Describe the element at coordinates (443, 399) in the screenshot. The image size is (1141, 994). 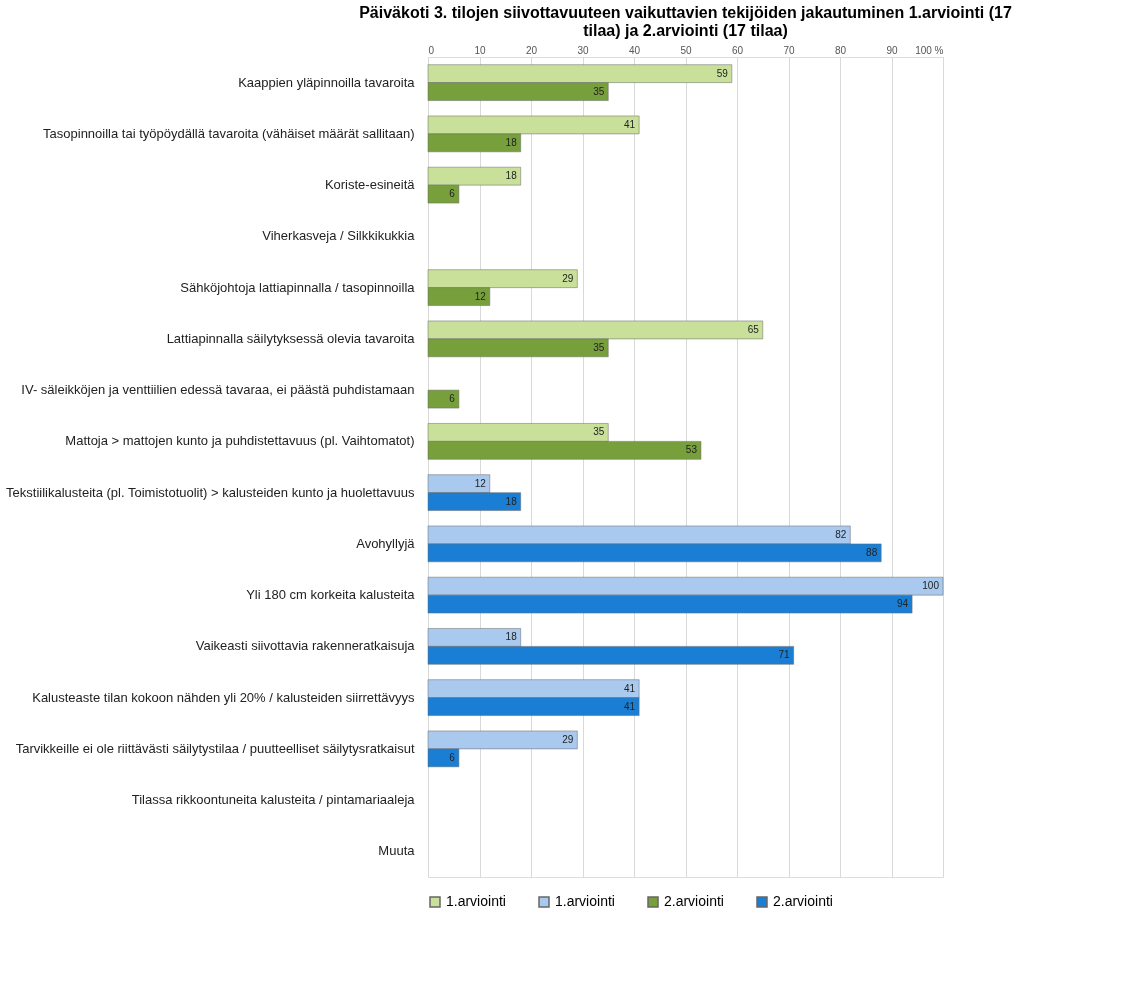
I see `bar` at that location.